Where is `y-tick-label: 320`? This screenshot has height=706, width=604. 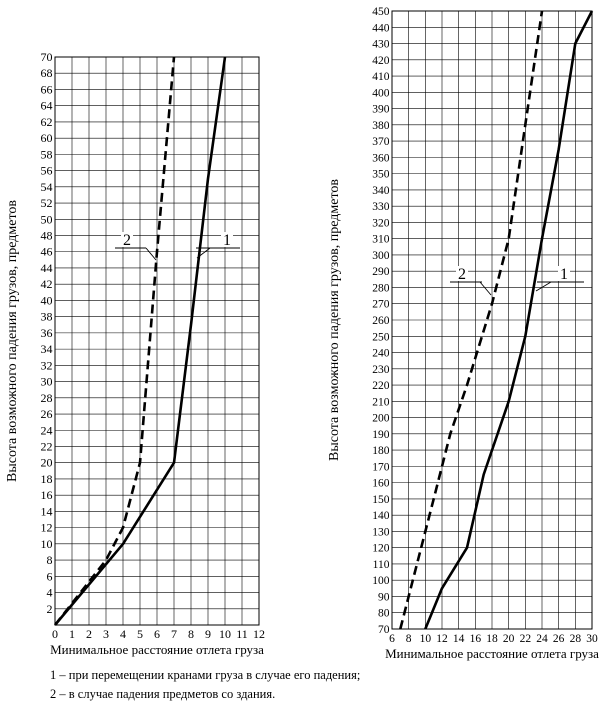
y-tick-label: 320 is located at coordinates (381, 223).